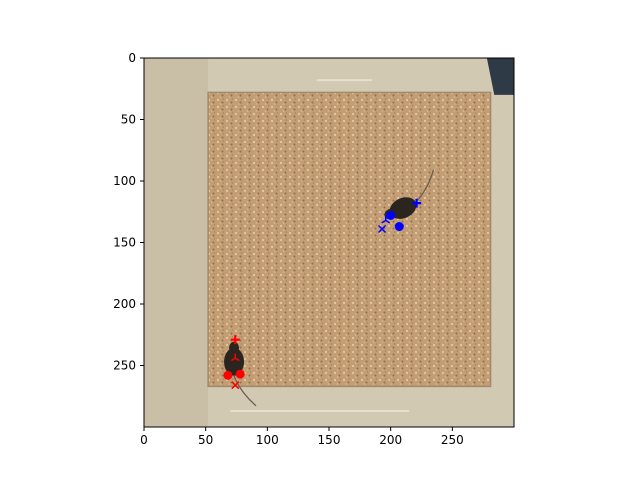 The image size is (640, 480). Describe the element at coordinates (267, 440) in the screenshot. I see `x-tick-label: 100` at that location.